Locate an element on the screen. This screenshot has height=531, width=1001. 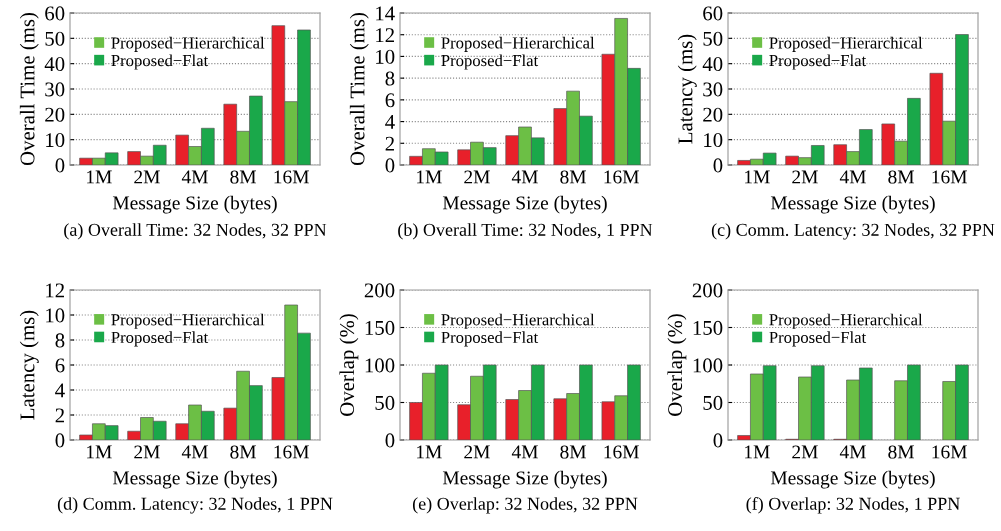
text: (b) Overall Time: 32 Nodes, 1 PPN is located at coordinates (525, 231).